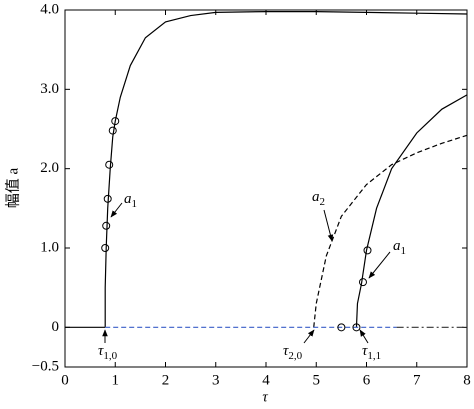 The image size is (474, 409). What do you see at coordinates (411, 211) in the screenshot?
I see `curve` at bounding box center [411, 211].